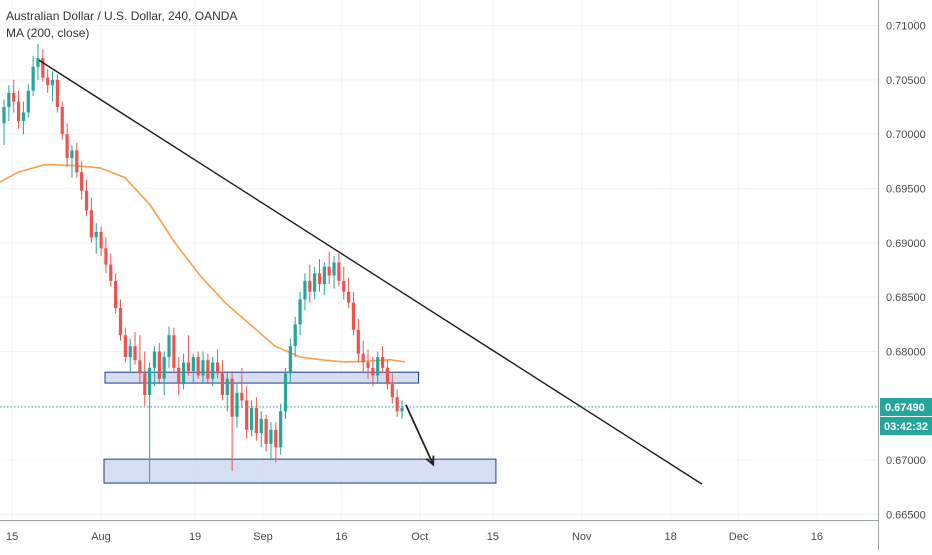 This screenshot has width=932, height=555. I want to click on x-tick-label: 18, so click(670, 537).